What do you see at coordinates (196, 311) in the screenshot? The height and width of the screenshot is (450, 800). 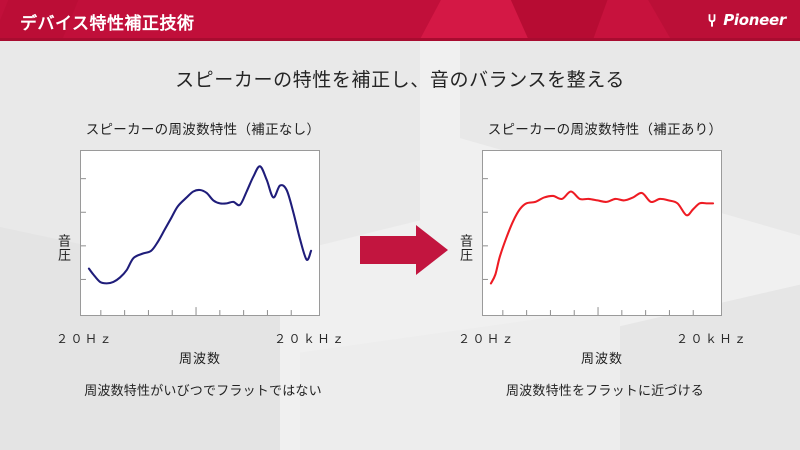 I see `x-axis-ticks-left` at bounding box center [196, 311].